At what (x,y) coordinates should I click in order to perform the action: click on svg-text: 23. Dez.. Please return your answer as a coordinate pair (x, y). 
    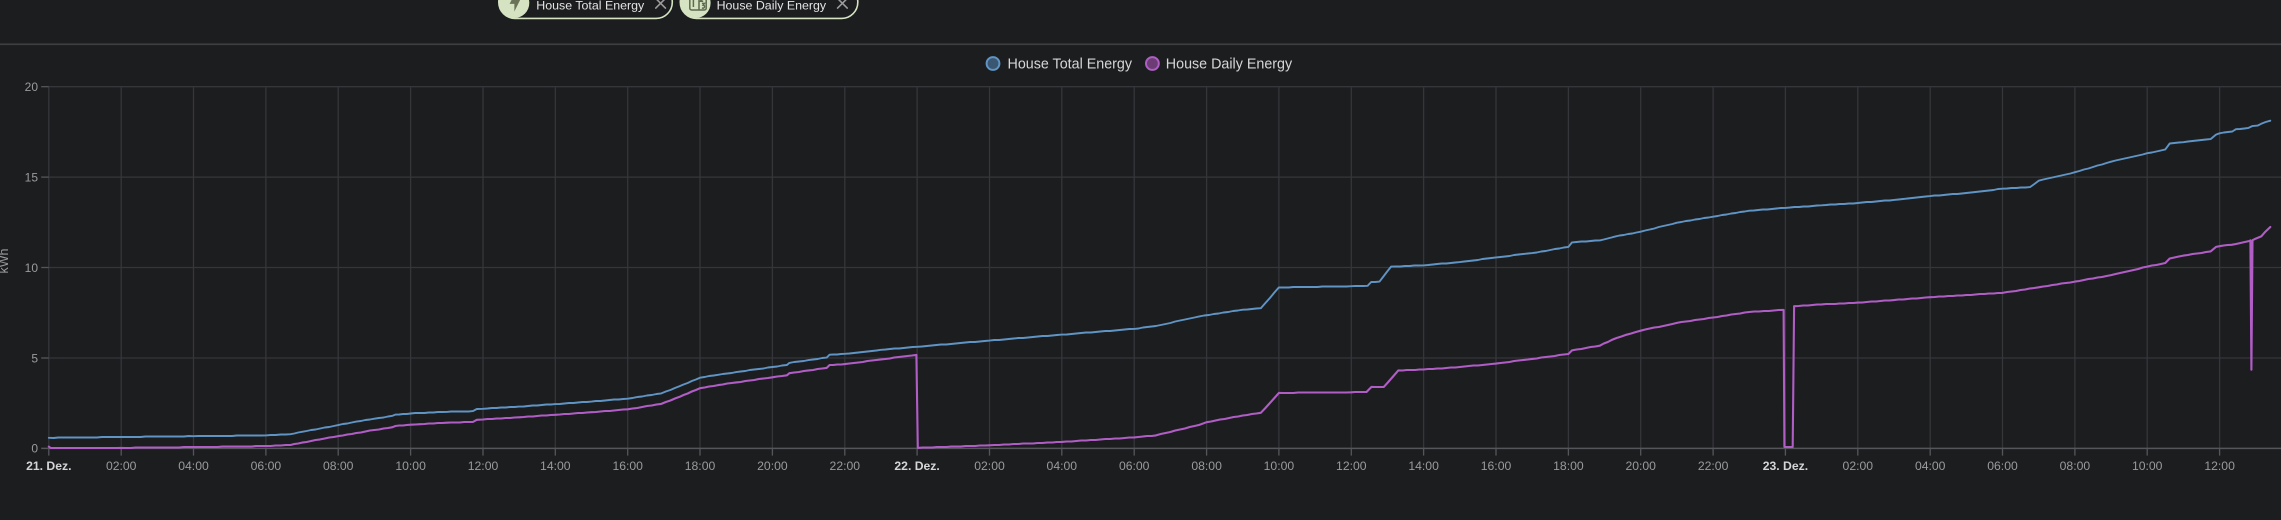
    Looking at the image, I should click on (1785, 466).